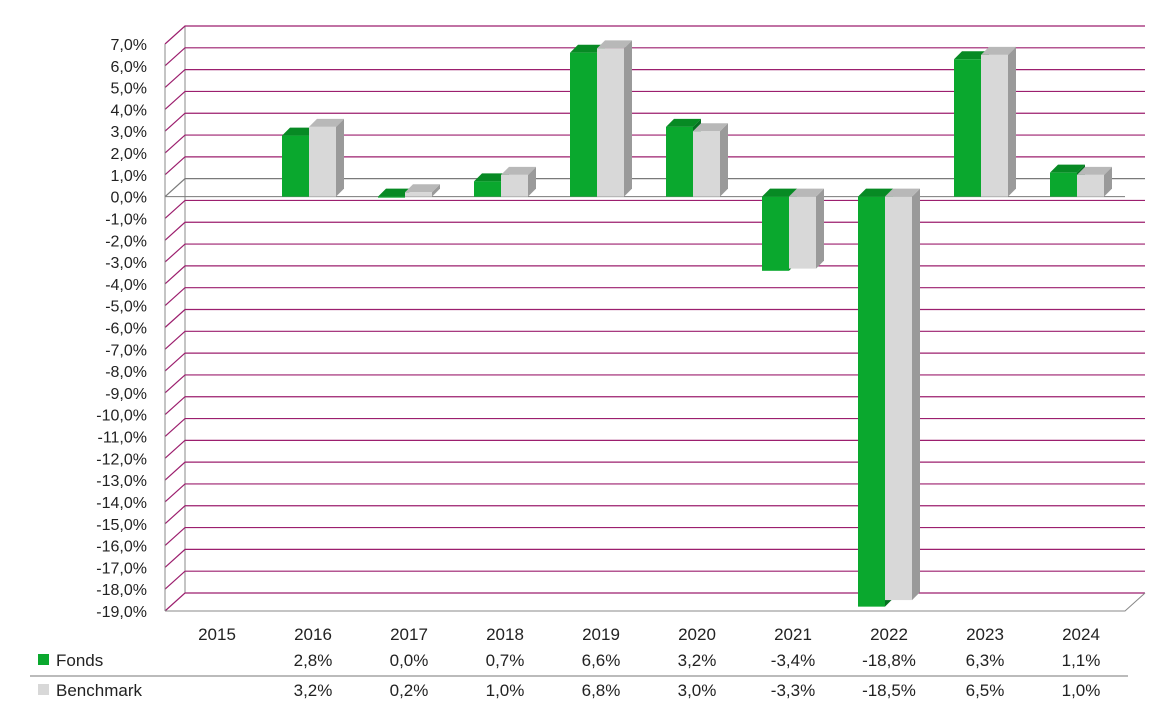 The width and height of the screenshot is (1176, 708). Describe the element at coordinates (793, 634) in the screenshot. I see `x-category-label: 2021` at that location.